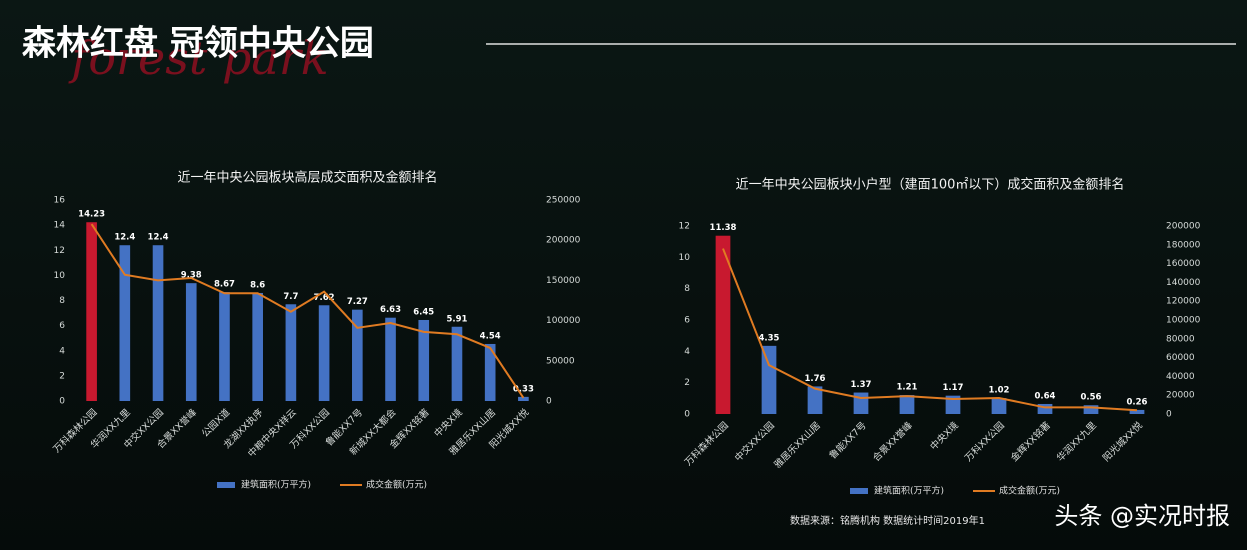  What do you see at coordinates (390, 310) in the screenshot?
I see `value-label: 6.63` at bounding box center [390, 310].